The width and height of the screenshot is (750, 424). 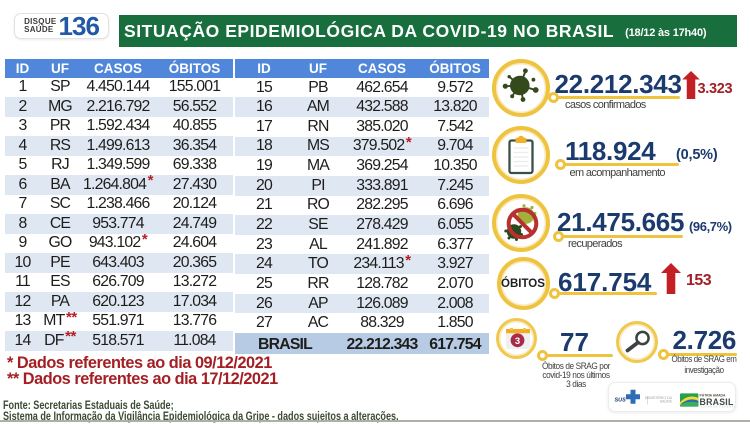 I want to click on svg-text: SAÚDE, so click(x=666, y=400).